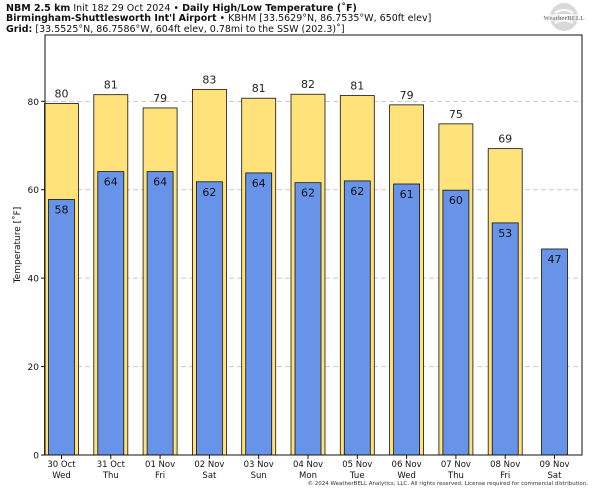 The height and width of the screenshot is (493, 600). I want to click on x-tick-label-weekday: Sun, so click(259, 476).